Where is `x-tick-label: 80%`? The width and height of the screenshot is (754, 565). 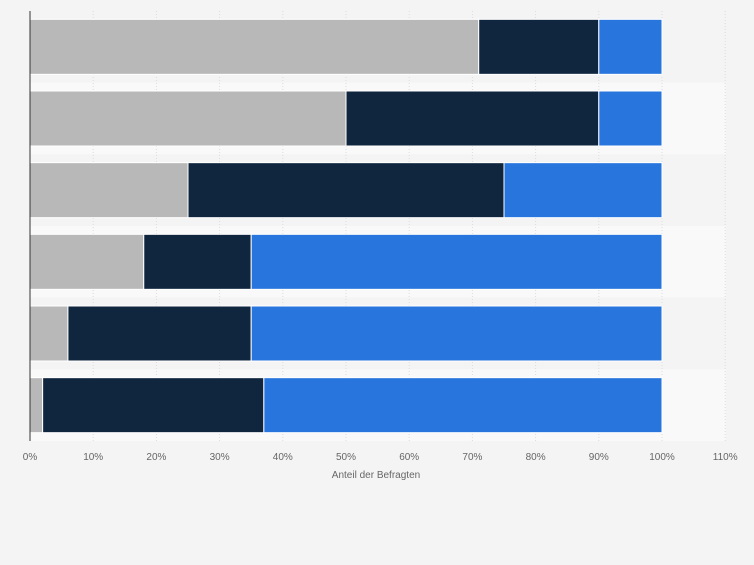
x-tick-label: 80% is located at coordinates (536, 457).